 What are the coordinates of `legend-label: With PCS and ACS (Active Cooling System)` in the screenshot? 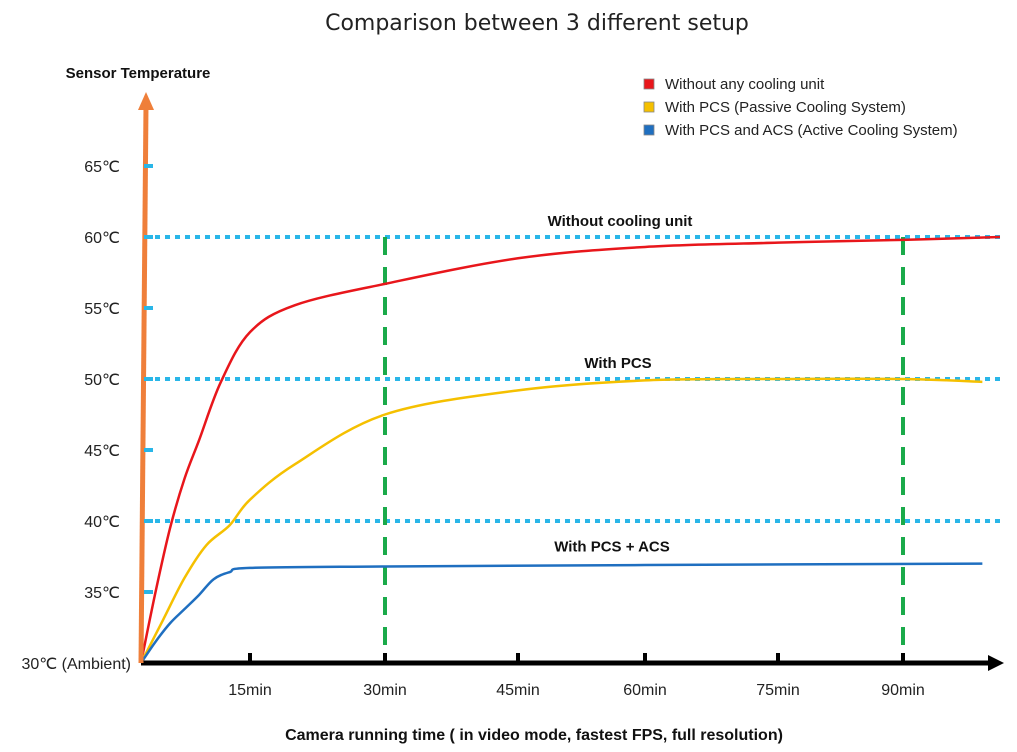 It's located at (811, 130).